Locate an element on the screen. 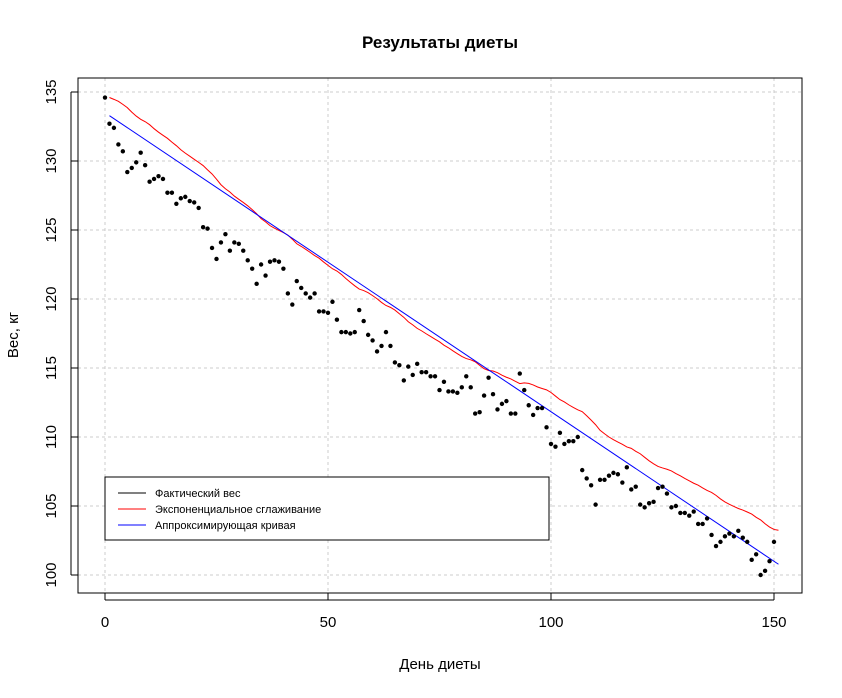 The width and height of the screenshot is (842, 698). y-tick-label: 120 is located at coordinates (51, 298).